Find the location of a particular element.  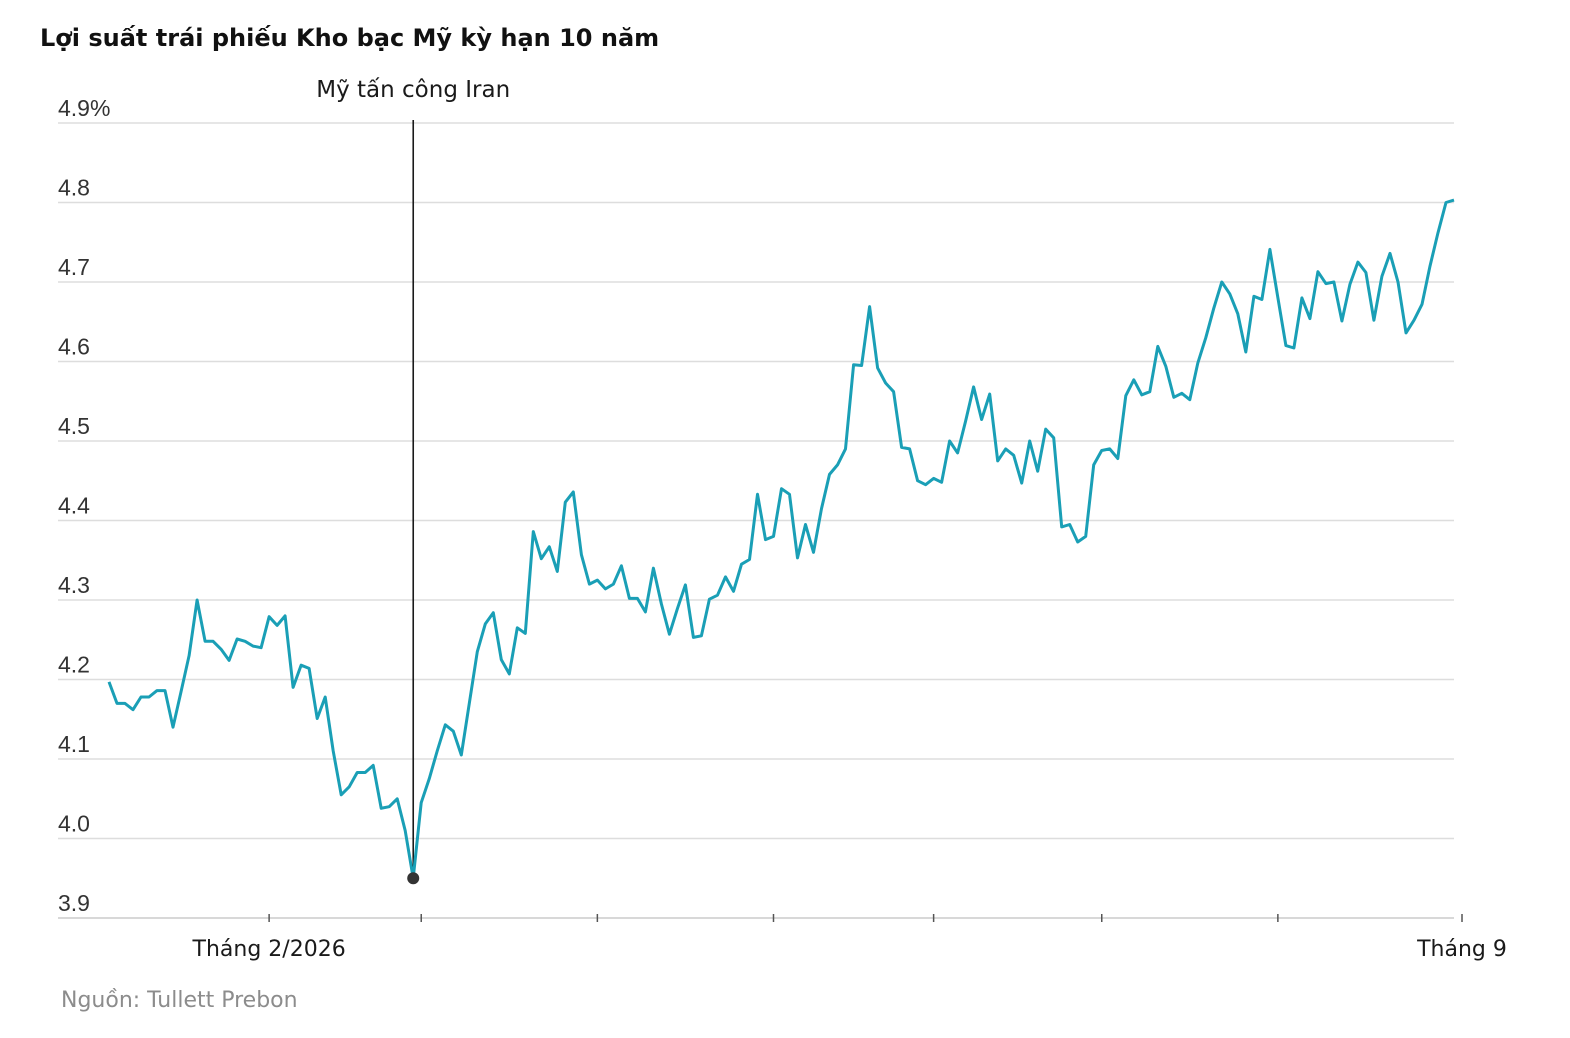

x-axis-ticks: Tháng 2/2026 Tháng 9 is located at coordinates (849, 938).